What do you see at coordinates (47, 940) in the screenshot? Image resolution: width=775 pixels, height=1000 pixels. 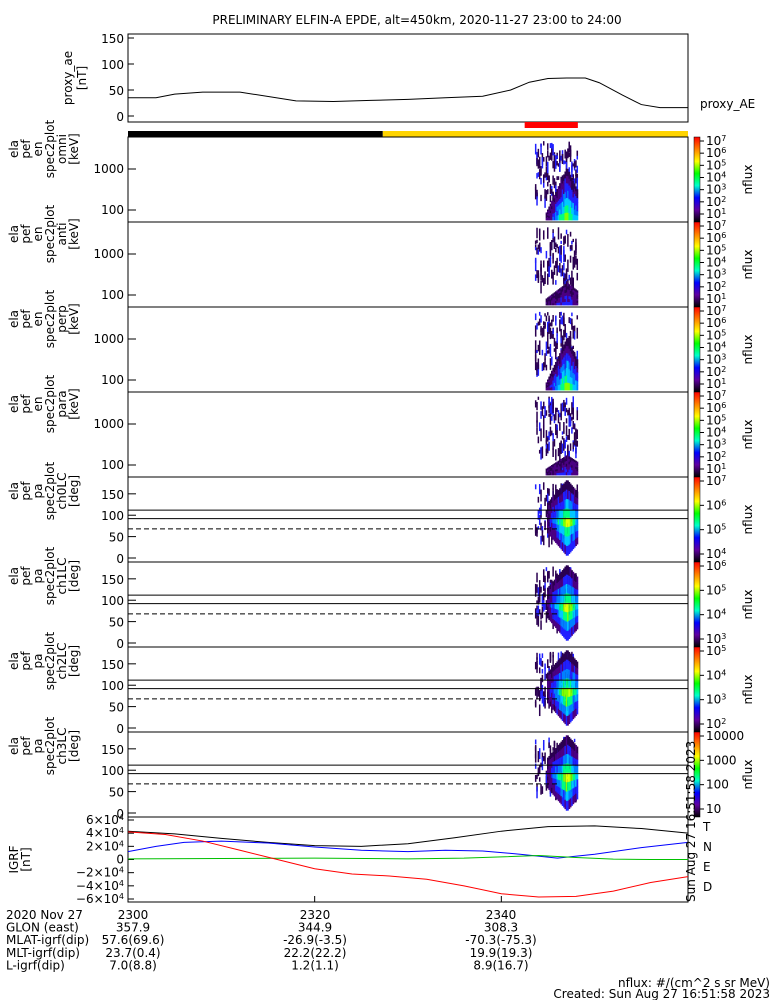 I see `ephemeris-row-label: MLAT-igrf(dip)` at bounding box center [47, 940].